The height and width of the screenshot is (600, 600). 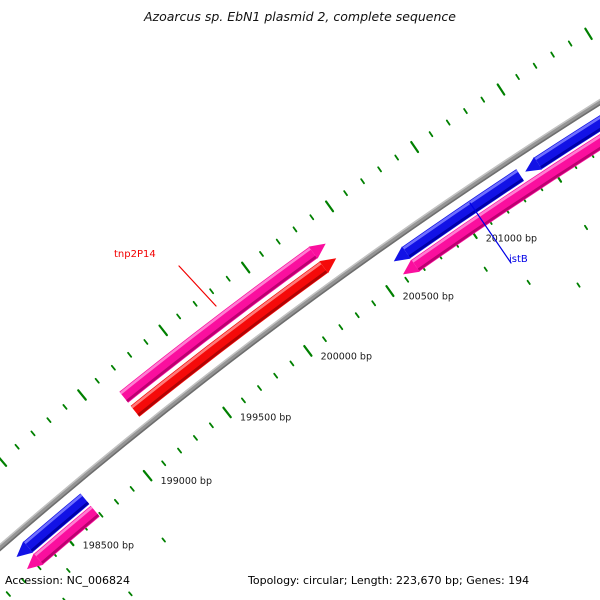 What do you see at coordinates (265, 418) in the screenshot?
I see `ruler-label: 199500 bp` at bounding box center [265, 418].